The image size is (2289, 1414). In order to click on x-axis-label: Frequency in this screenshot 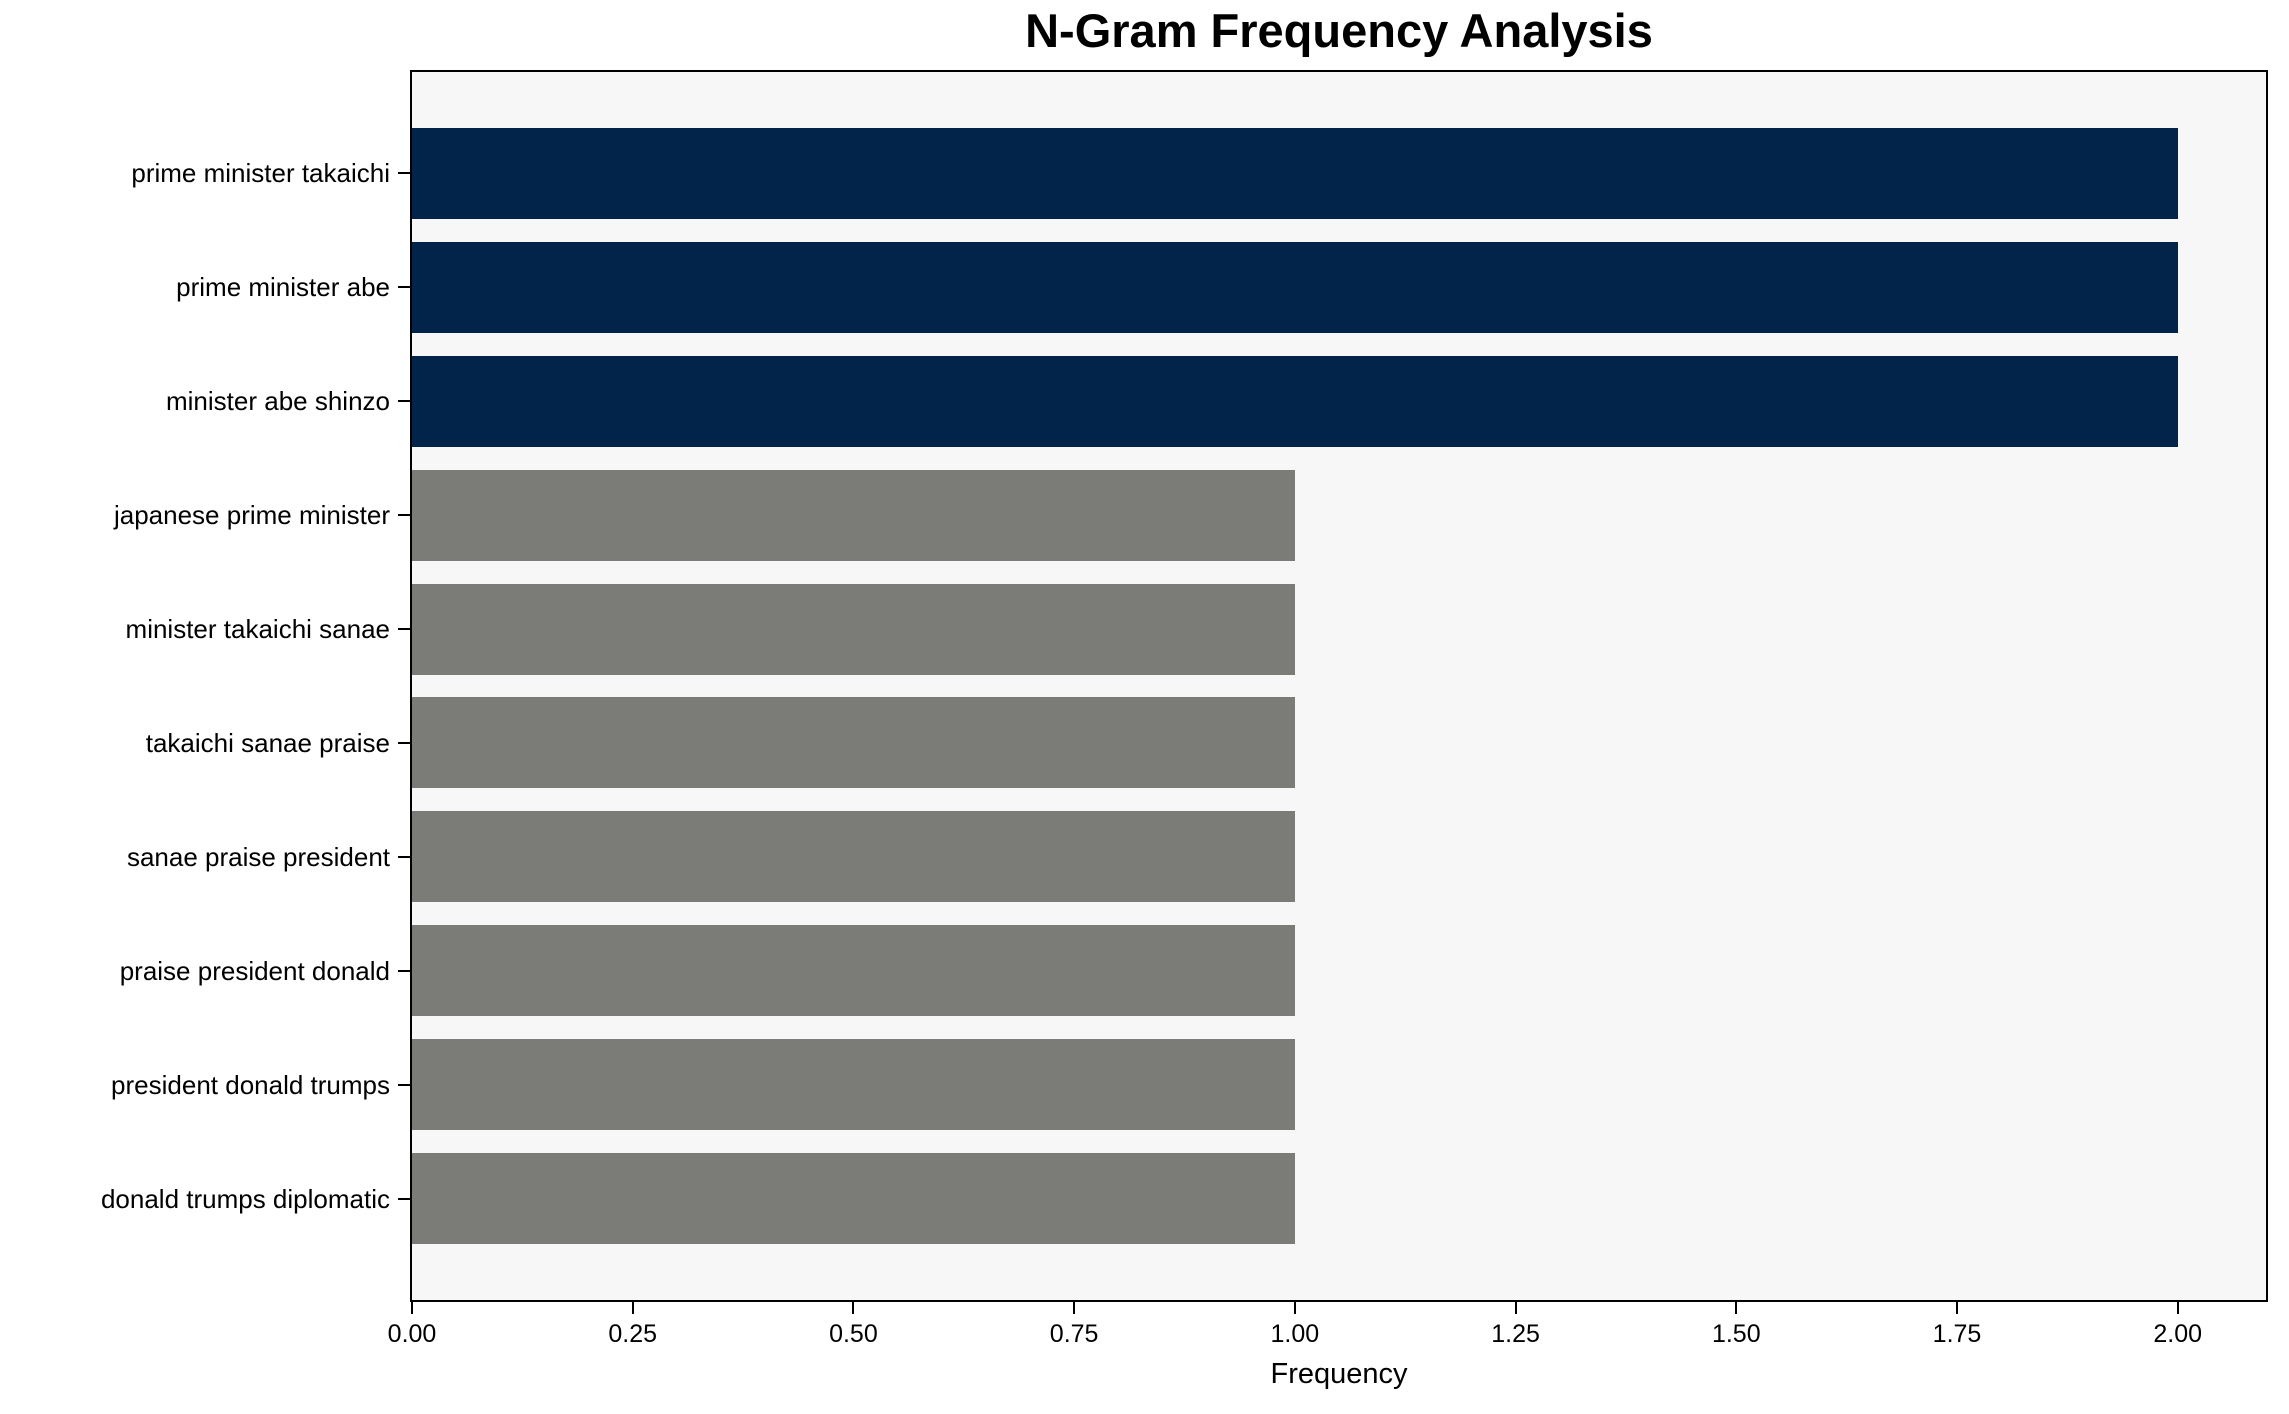, I will do `click(1339, 1374)`.